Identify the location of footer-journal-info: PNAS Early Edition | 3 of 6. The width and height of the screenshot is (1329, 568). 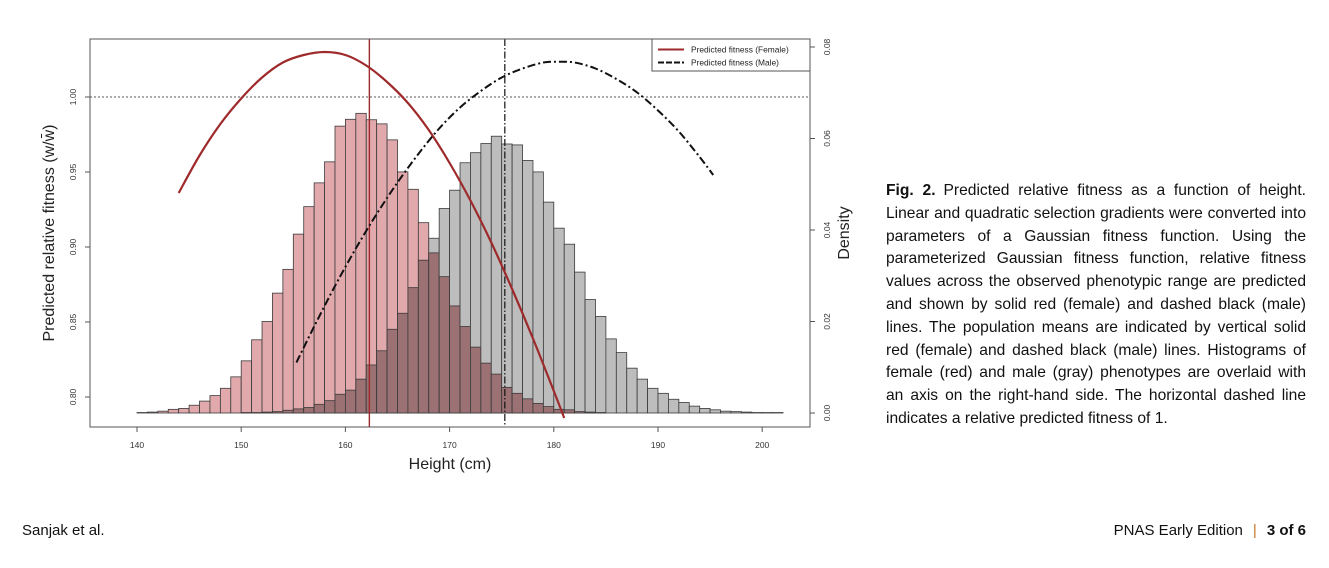
(1210, 530).